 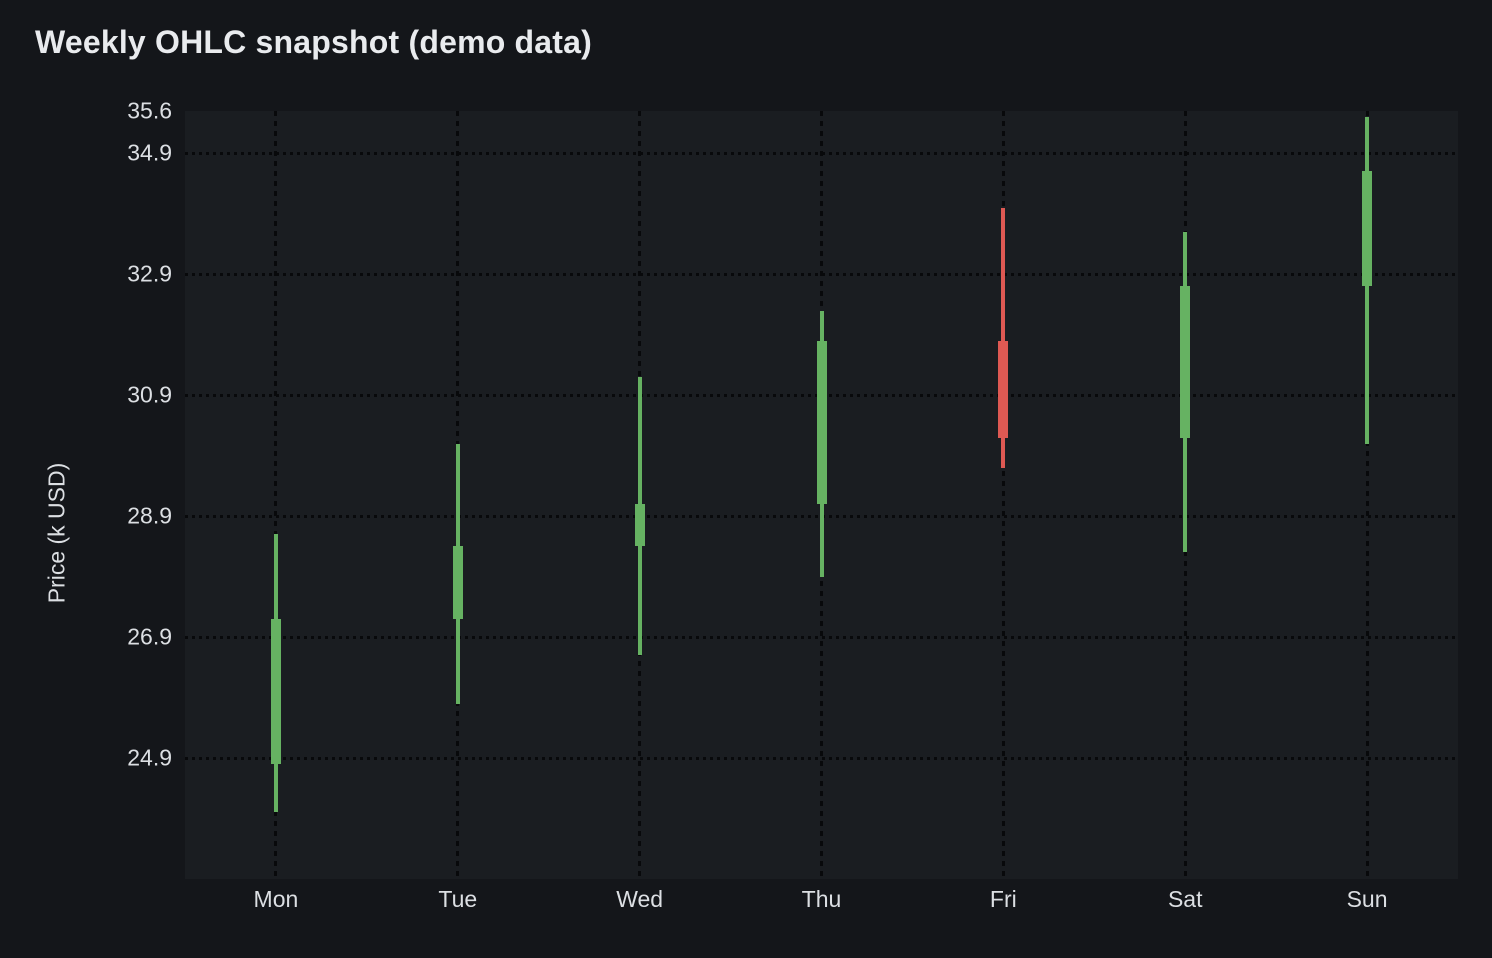 What do you see at coordinates (1003, 389) in the screenshot?
I see `candle-fri-body` at bounding box center [1003, 389].